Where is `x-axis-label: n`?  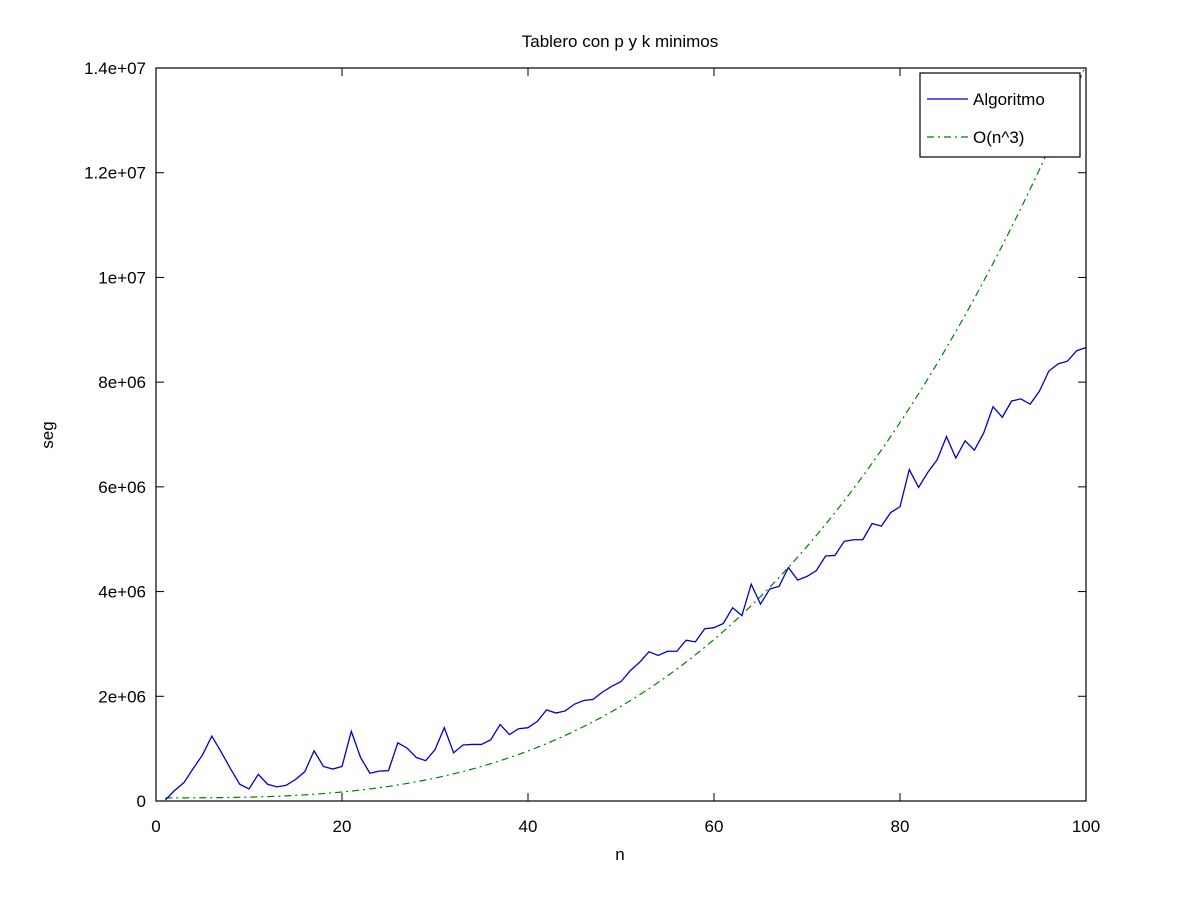 x-axis-label: n is located at coordinates (619, 854).